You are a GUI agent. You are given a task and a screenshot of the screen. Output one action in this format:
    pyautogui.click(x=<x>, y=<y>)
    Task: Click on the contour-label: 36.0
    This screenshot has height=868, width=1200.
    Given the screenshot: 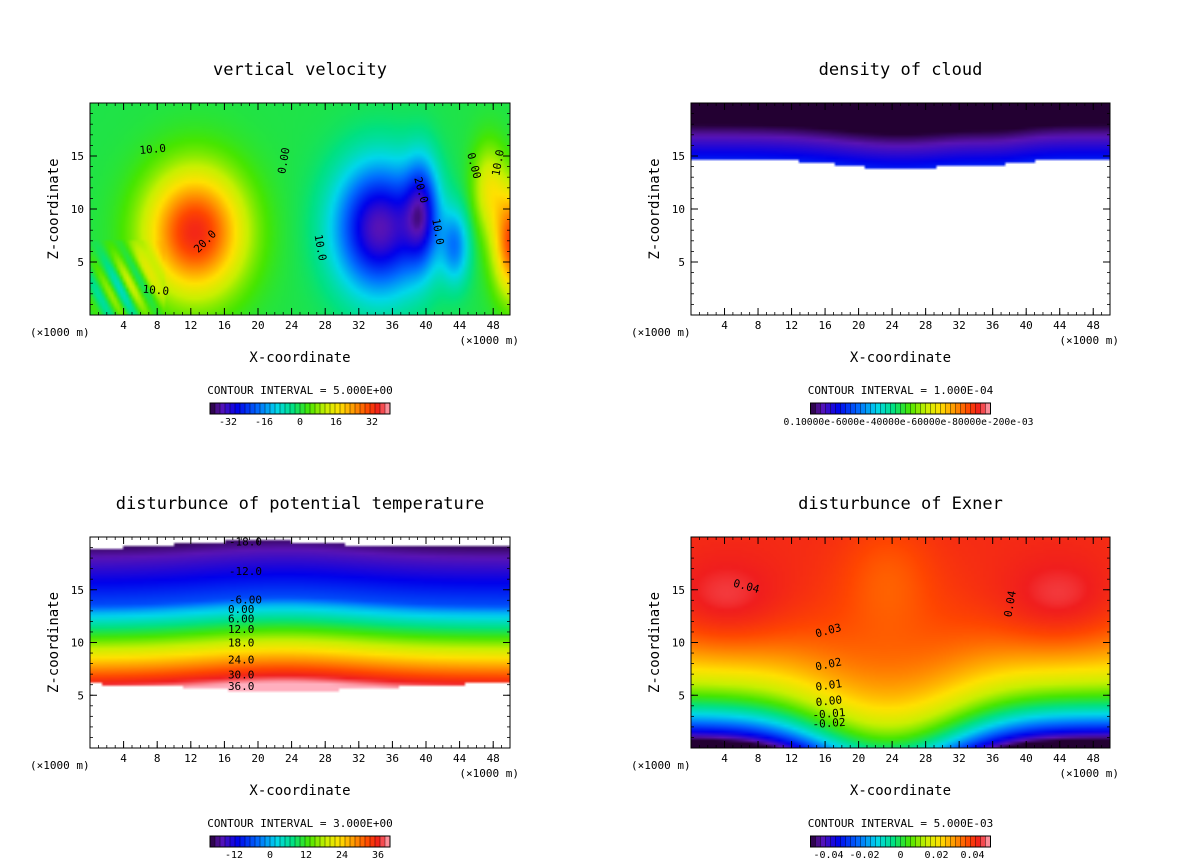 What is the action you would take?
    pyautogui.click(x=241, y=686)
    